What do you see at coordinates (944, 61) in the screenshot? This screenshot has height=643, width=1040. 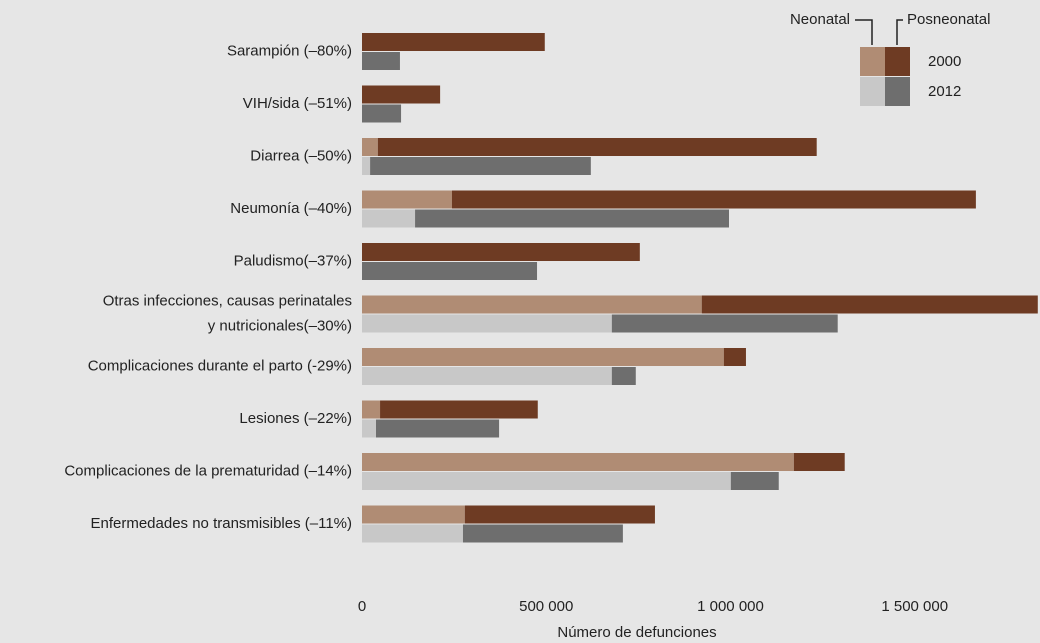 I see `legend-label: 2000` at bounding box center [944, 61].